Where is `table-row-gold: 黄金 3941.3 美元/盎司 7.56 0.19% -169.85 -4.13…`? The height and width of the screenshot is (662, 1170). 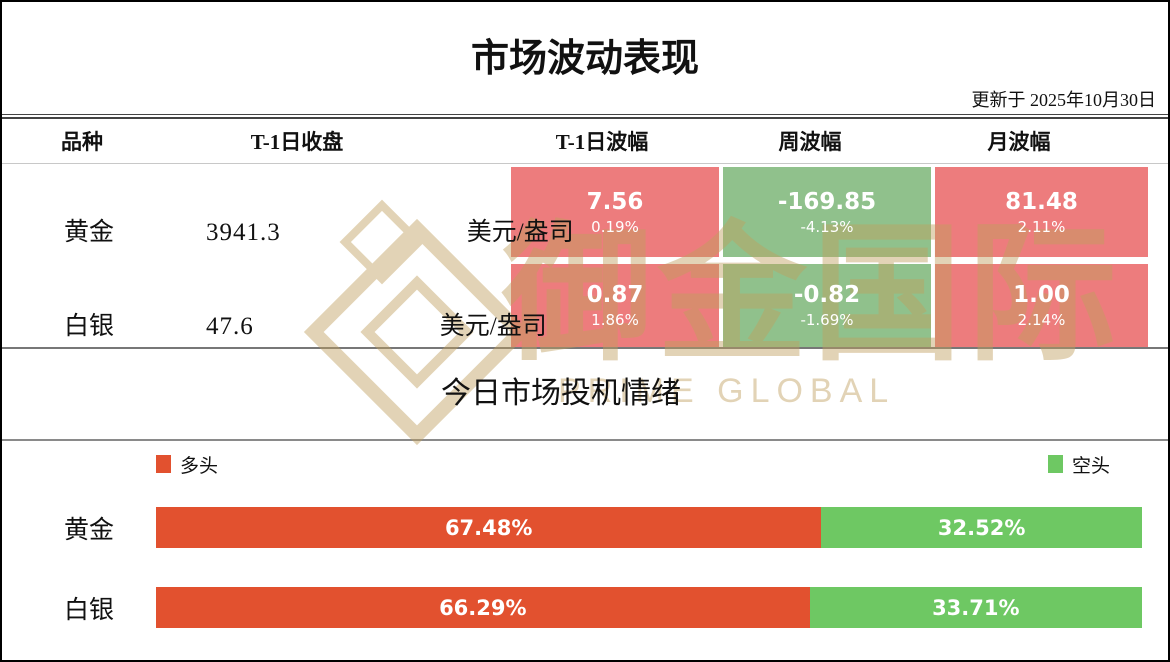 table-row-gold: 黄金 3941.3 美元/盎司 7.56 0.19% -169.85 -4.13… is located at coordinates (585, 212).